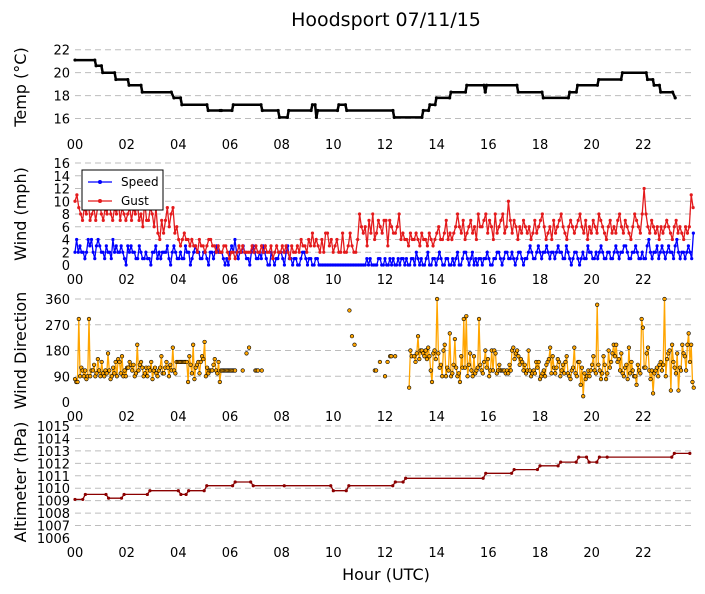 The width and height of the screenshot is (705, 594). Describe the element at coordinates (122, 190) in the screenshot. I see `legend-box` at that location.